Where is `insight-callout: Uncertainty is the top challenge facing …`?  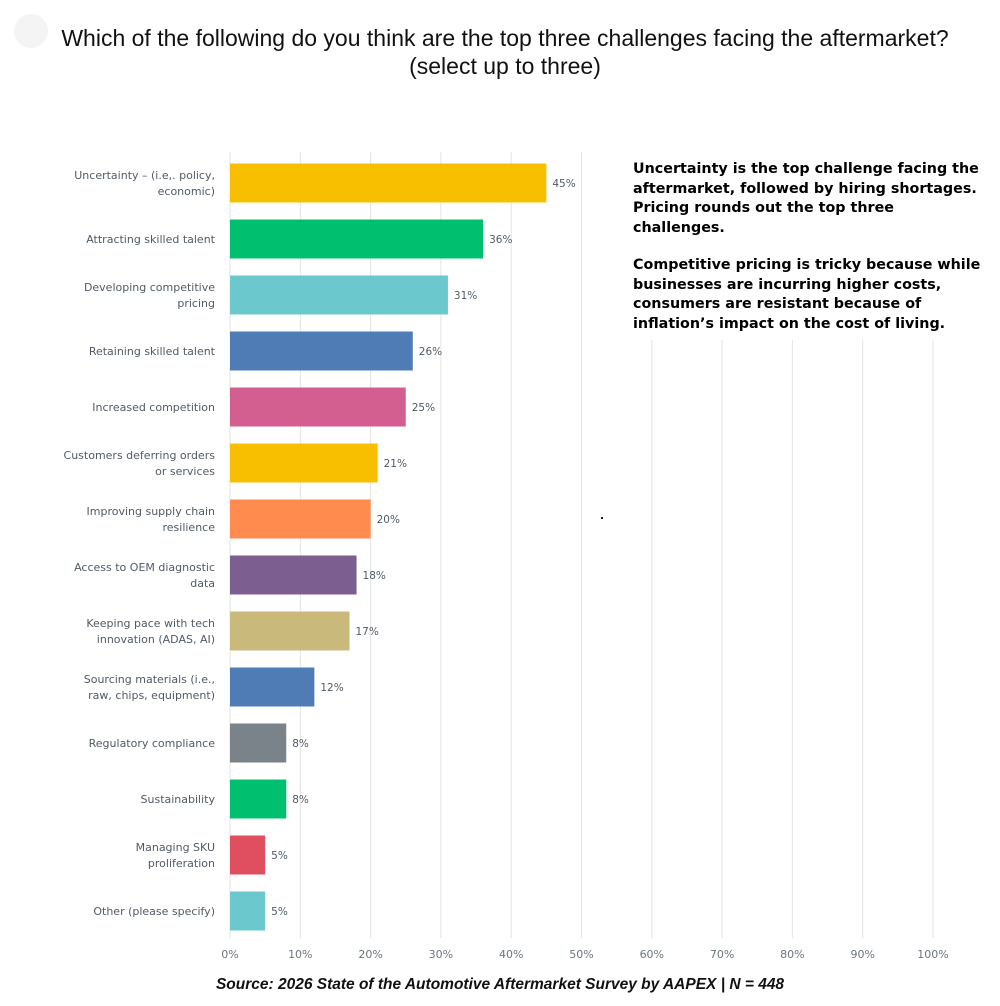
insight-callout: Uncertainty is the top challenge facing … is located at coordinates (808, 256).